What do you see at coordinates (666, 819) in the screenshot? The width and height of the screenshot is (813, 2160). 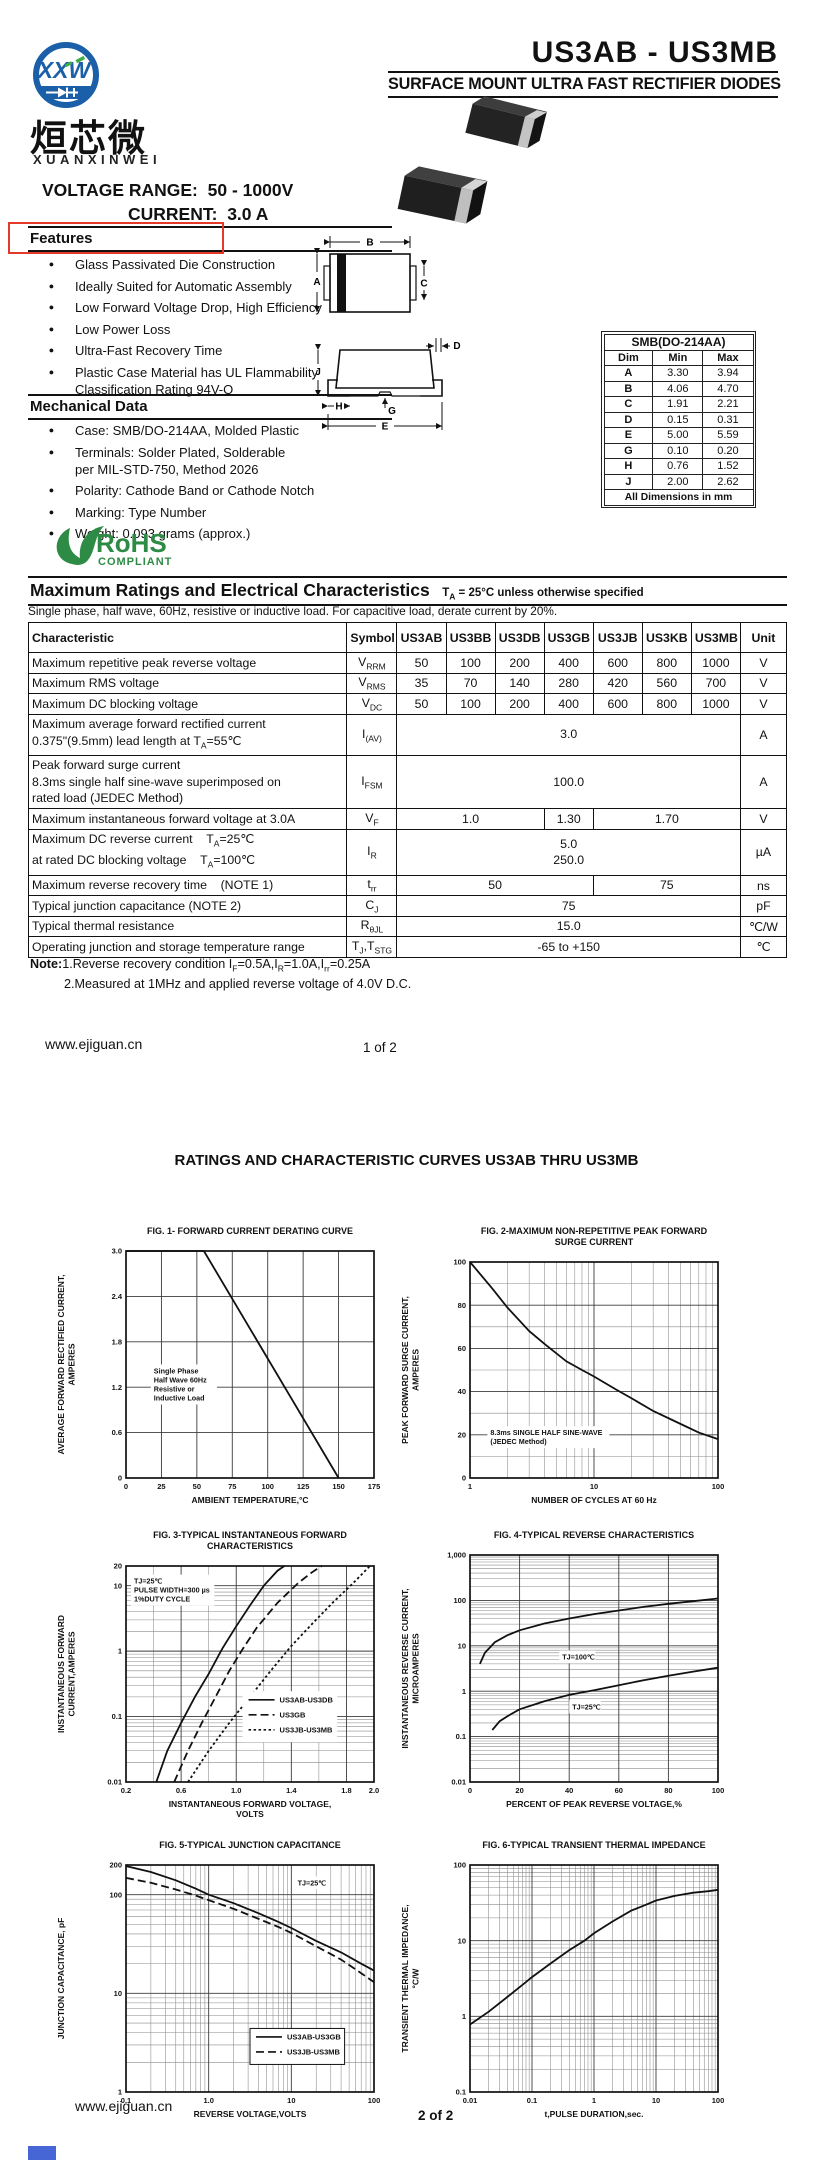 I see `ratings-value: 1.70` at bounding box center [666, 819].